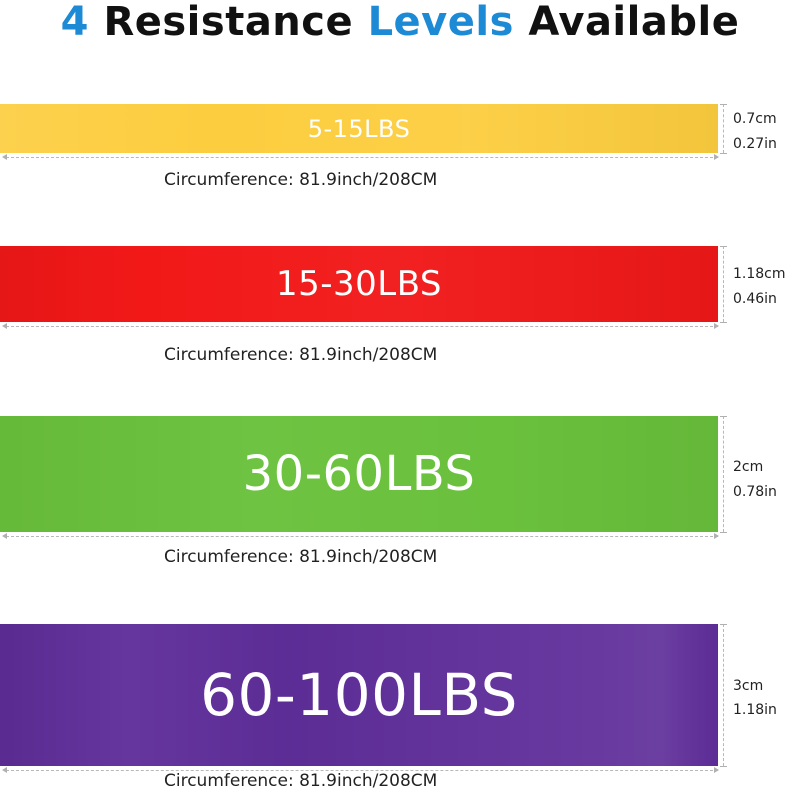  I want to click on band-purple-circumference: Circumference: 81.9inch/208CM, so click(301, 781).